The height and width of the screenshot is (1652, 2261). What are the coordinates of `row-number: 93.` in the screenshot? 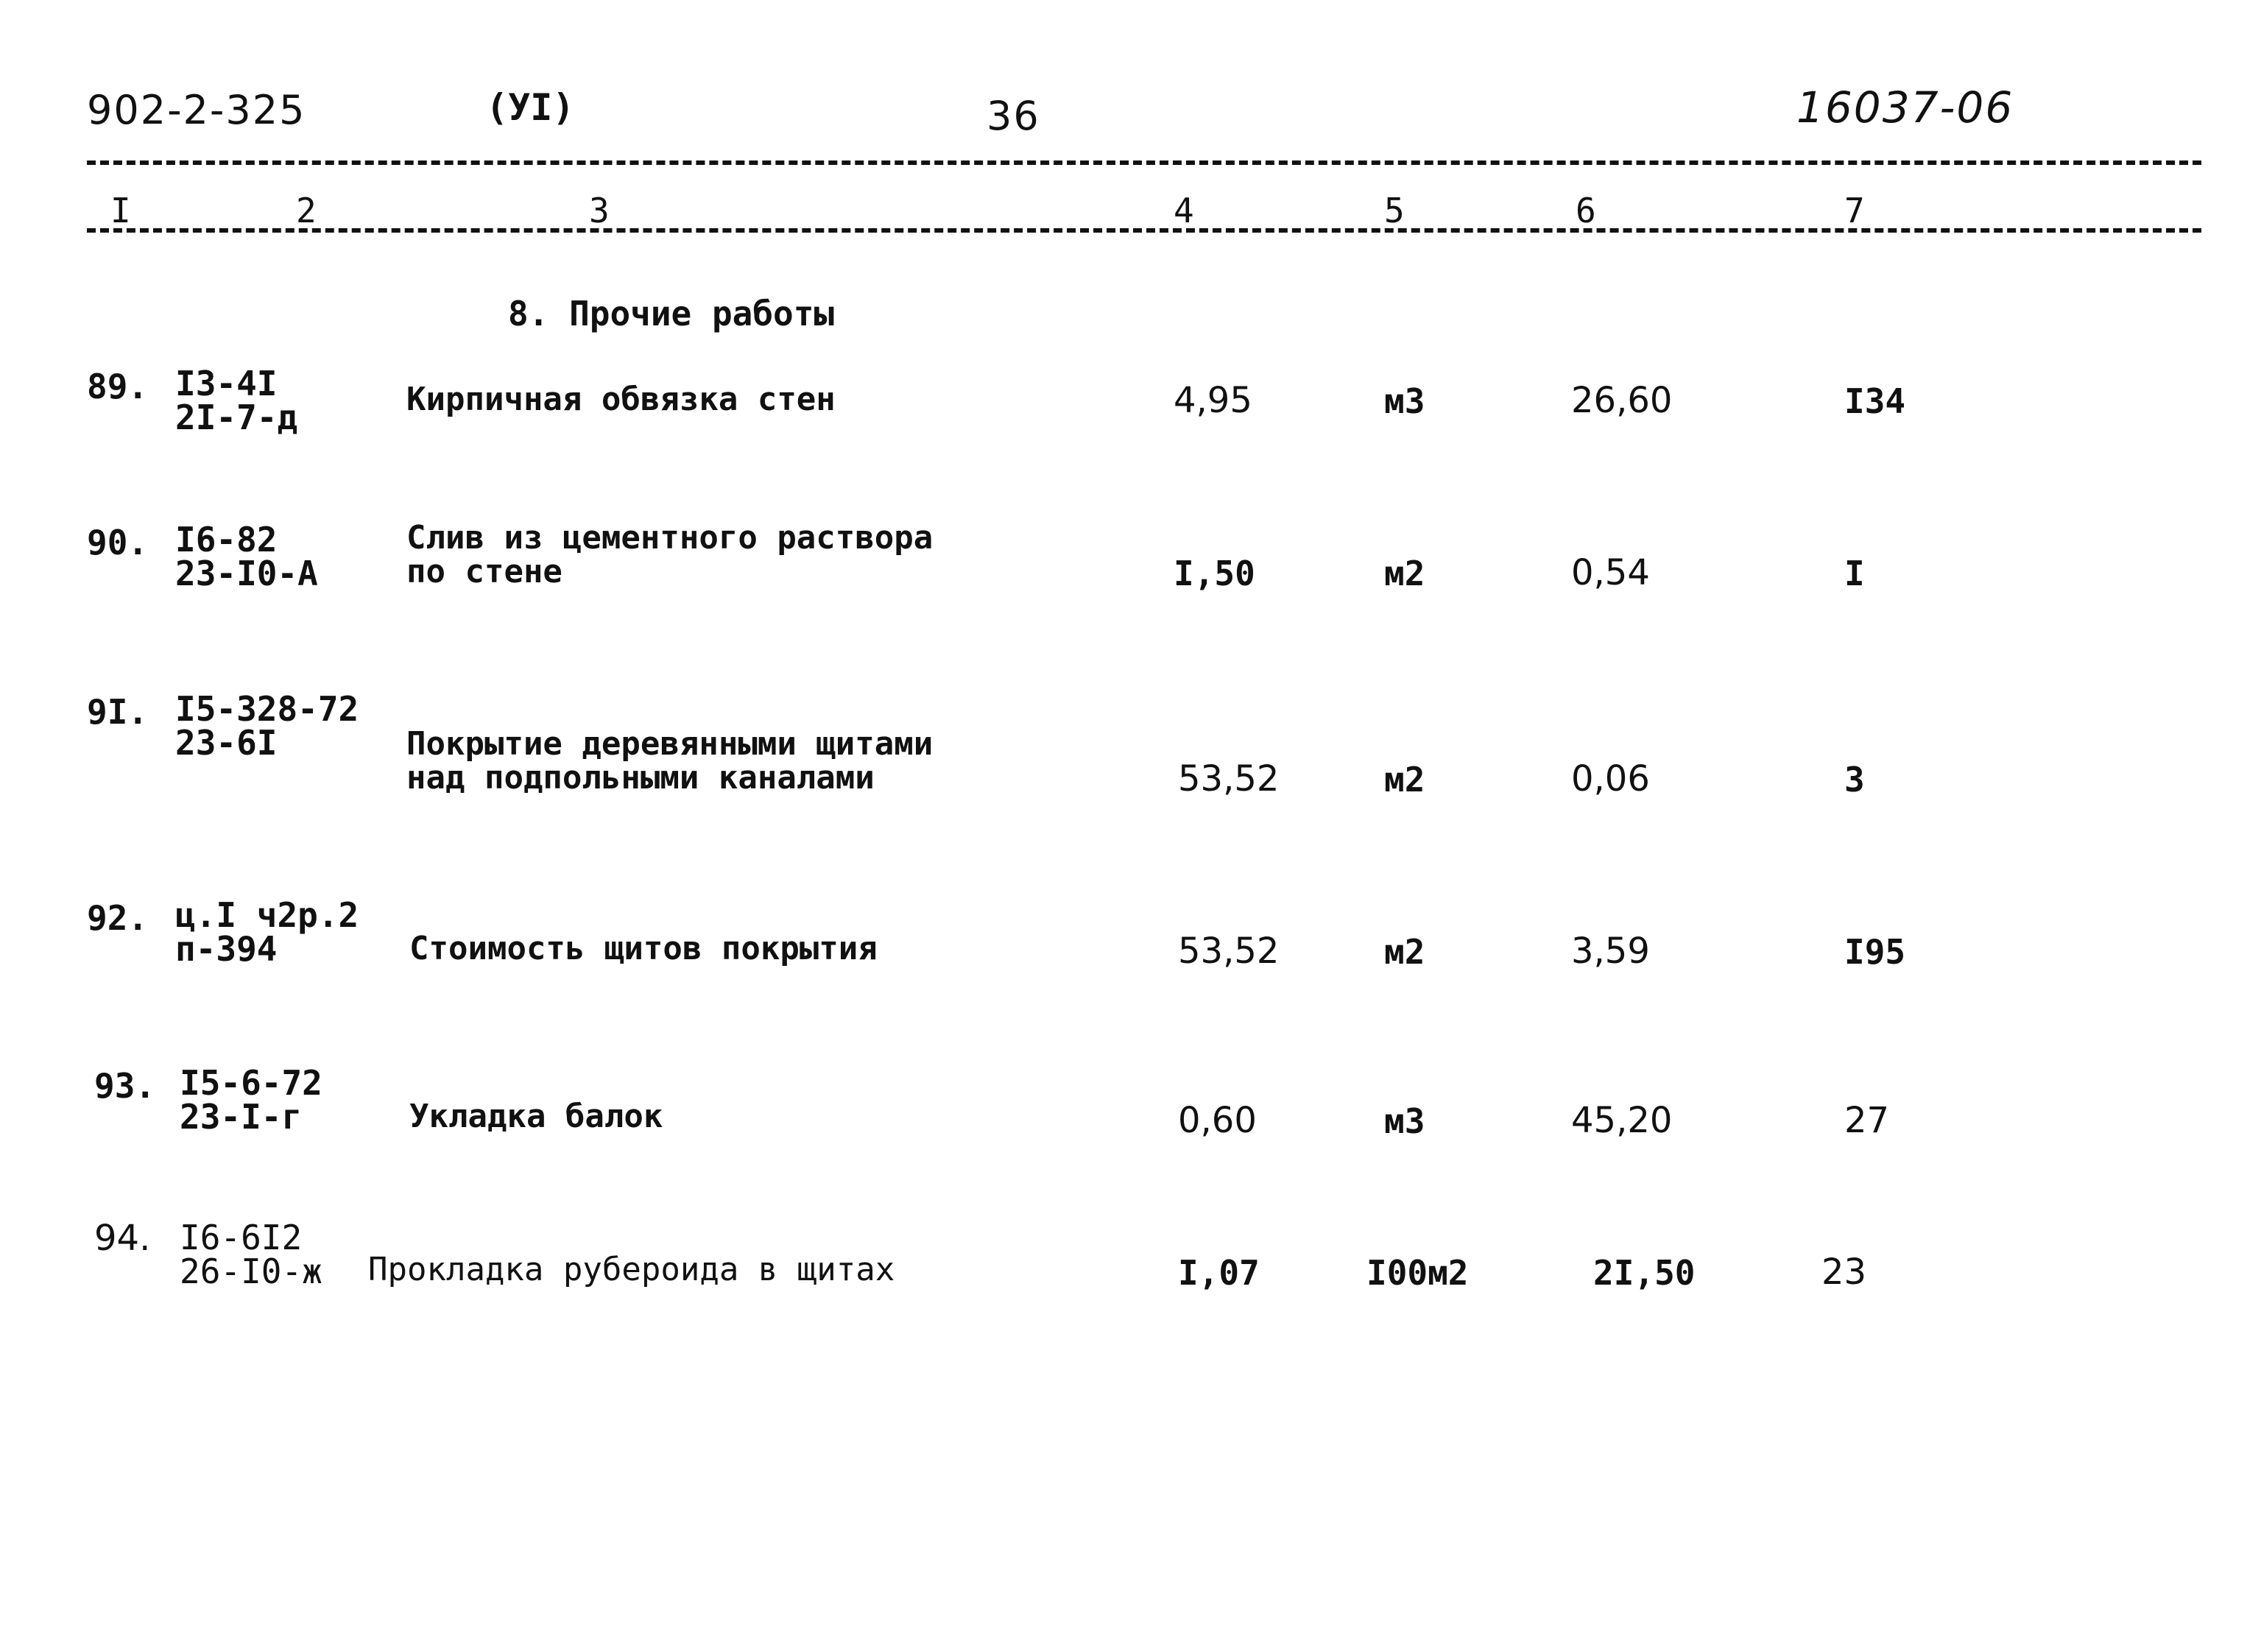 It's located at (125, 1086).